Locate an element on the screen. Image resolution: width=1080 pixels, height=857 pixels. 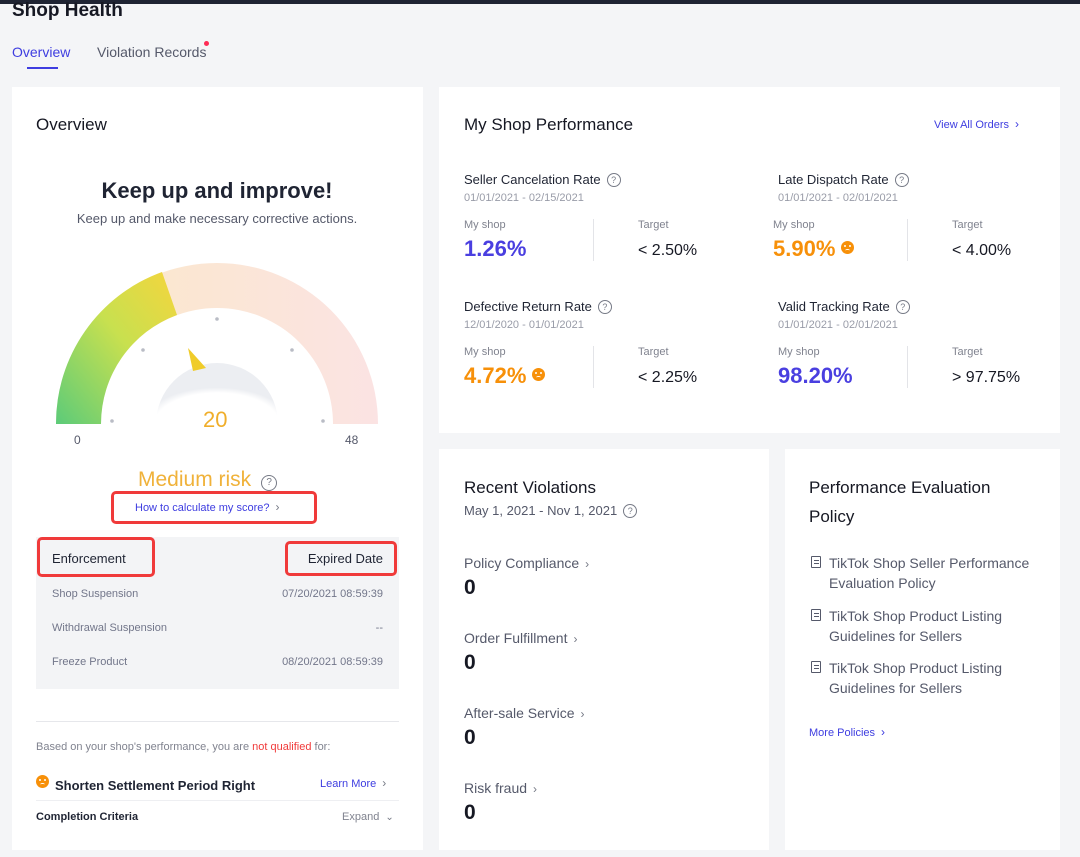
violation-category-link: Risk fraud › is located at coordinates (500, 788).